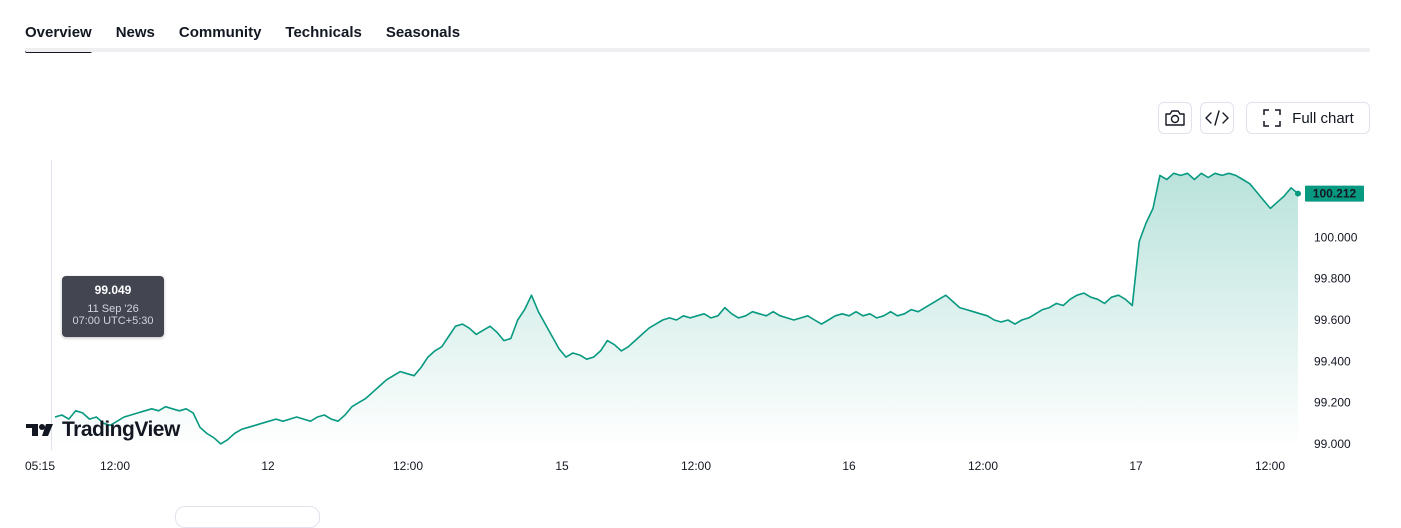 The height and width of the screenshot is (528, 1401). What do you see at coordinates (1136, 466) in the screenshot?
I see `x-tick-label: 17` at bounding box center [1136, 466].